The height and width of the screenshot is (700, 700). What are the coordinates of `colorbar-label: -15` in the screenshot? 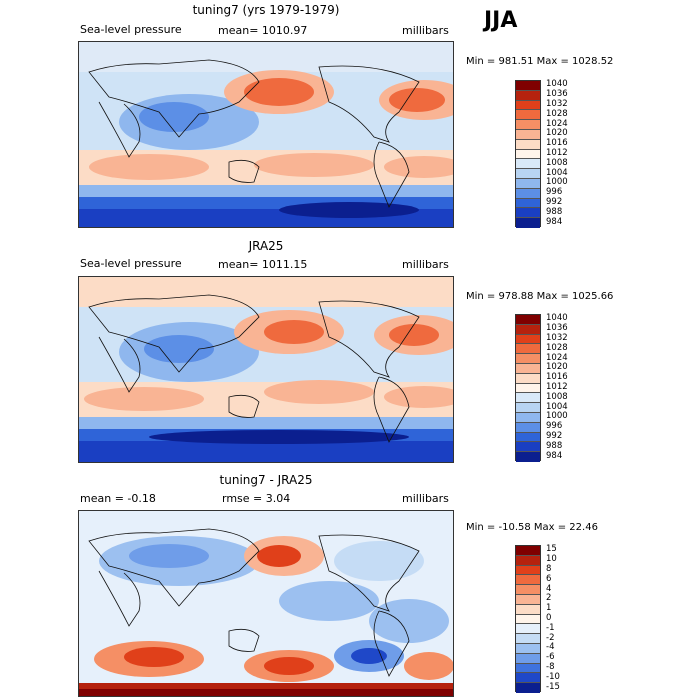 It's located at (553, 686).